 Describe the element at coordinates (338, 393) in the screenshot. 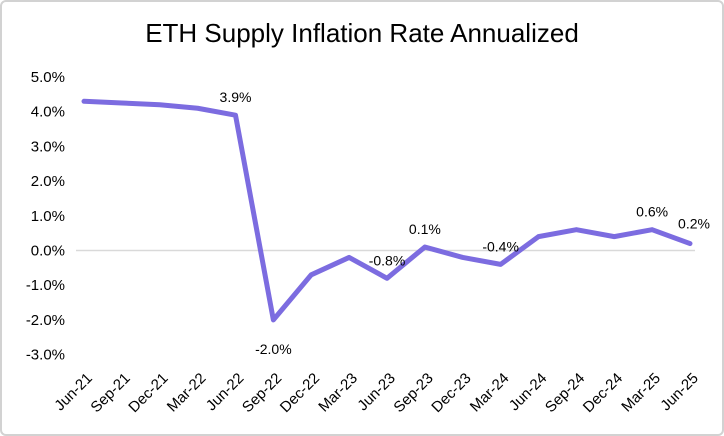

I see `x-axis-label: Mar-23` at that location.